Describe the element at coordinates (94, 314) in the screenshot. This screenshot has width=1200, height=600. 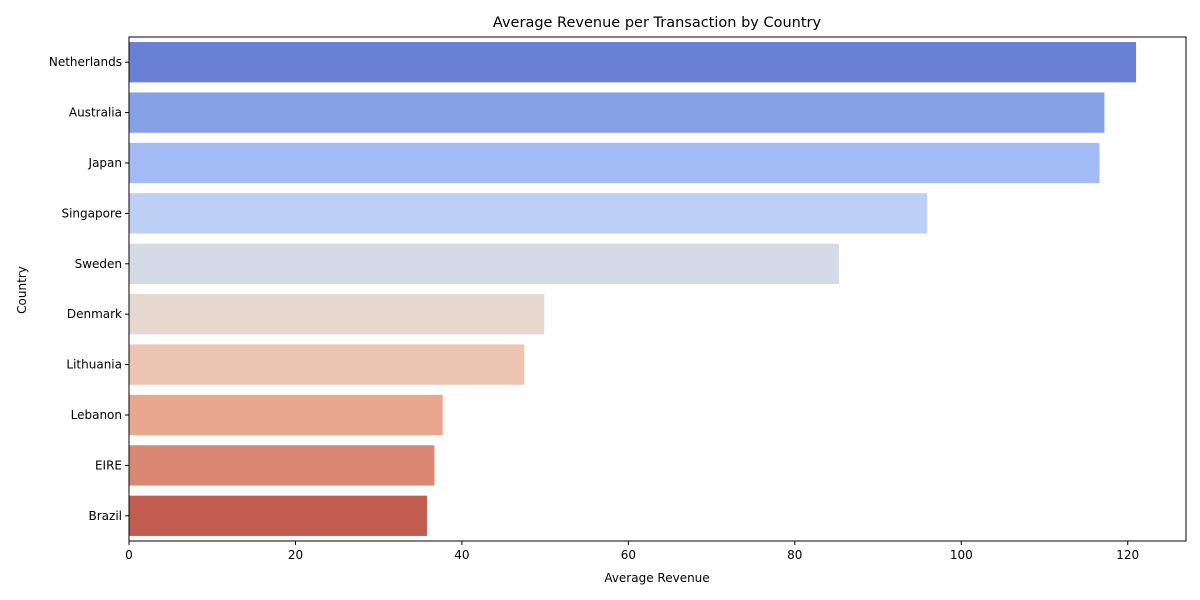
I see `y-tick-label: Denmark` at that location.